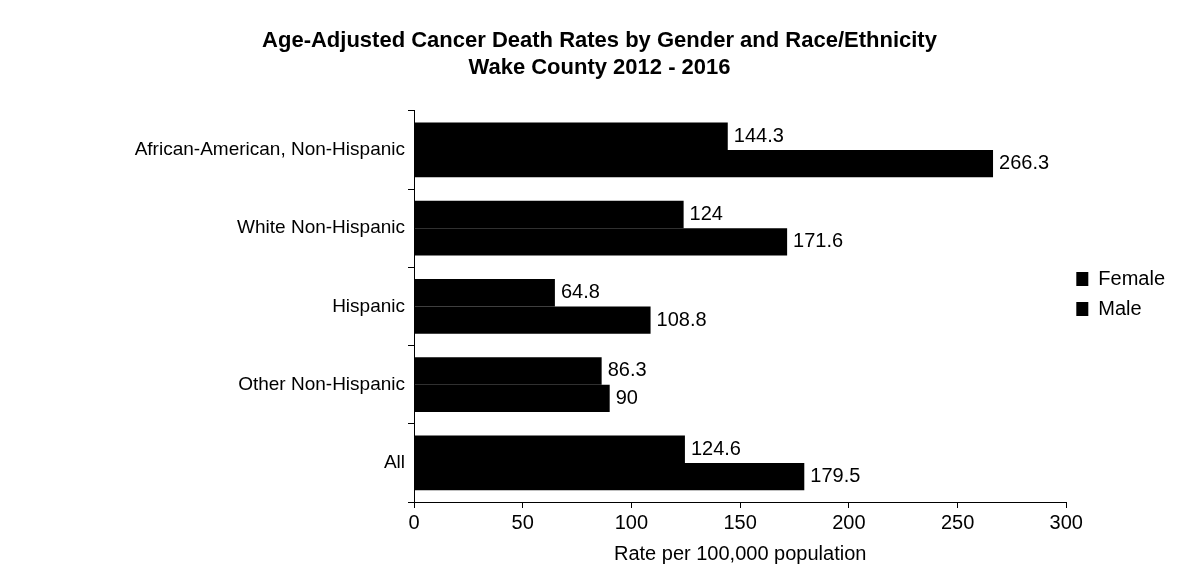 The image size is (1193, 578). What do you see at coordinates (758, 134) in the screenshot?
I see `data-label: 144.3` at bounding box center [758, 134].